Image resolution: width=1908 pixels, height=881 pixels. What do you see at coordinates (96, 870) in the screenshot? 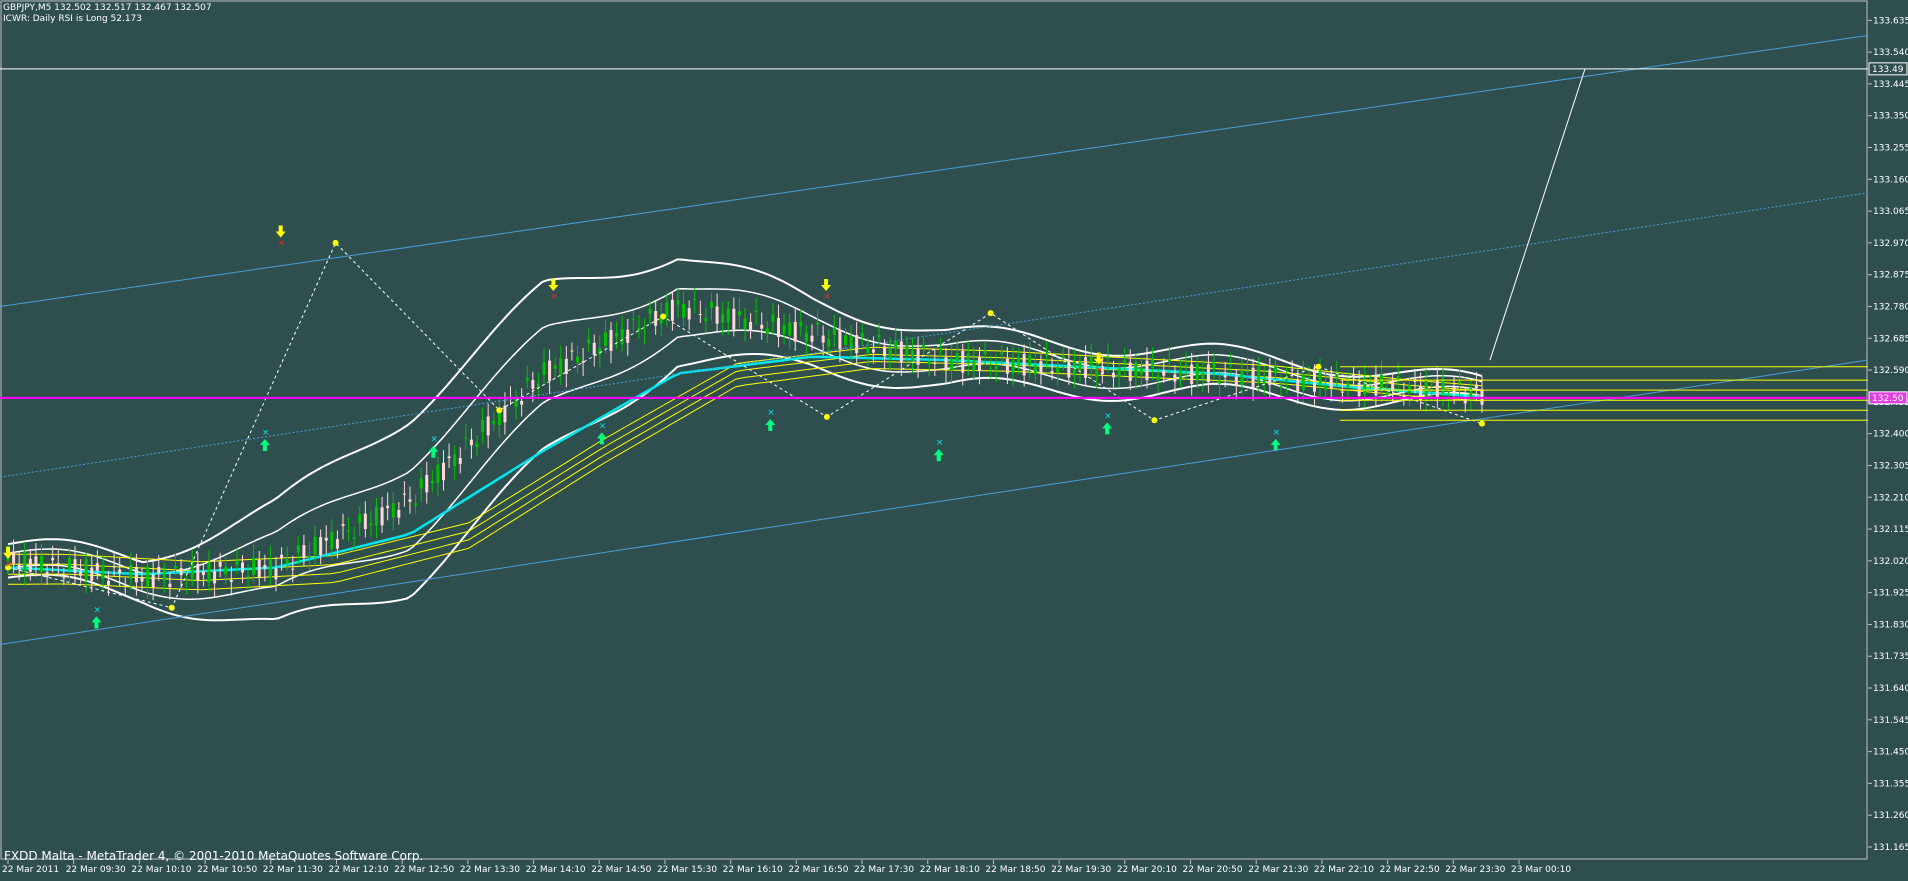
I see `x-tick-label: 22 Mar 09:30` at bounding box center [96, 870].